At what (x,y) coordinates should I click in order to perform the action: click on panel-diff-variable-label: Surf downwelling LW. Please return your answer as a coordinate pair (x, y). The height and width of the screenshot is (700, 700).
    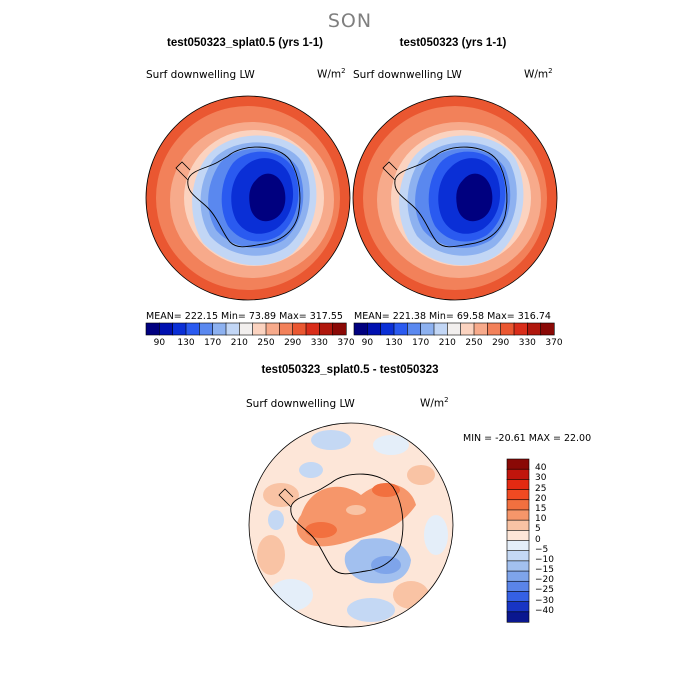
    Looking at the image, I should click on (300, 404).